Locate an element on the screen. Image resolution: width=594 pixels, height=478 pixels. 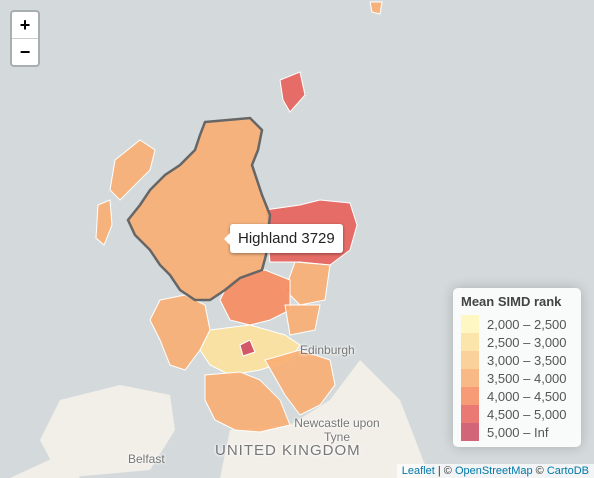
place-label: Edinburgh is located at coordinates (327, 350).